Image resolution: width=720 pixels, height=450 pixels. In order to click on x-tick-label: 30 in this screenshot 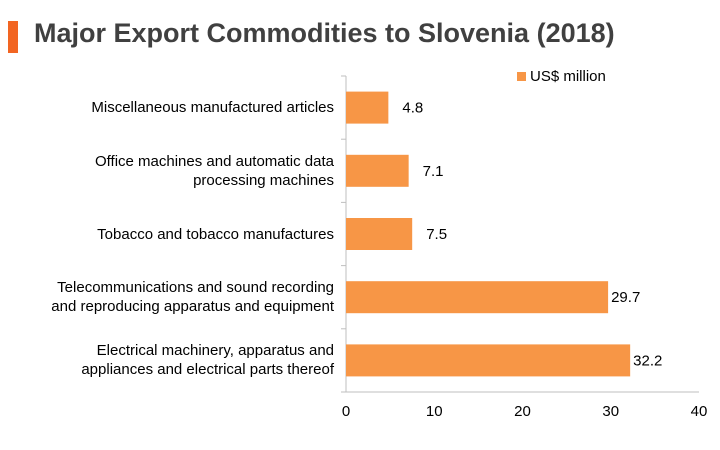, I will do `click(610, 411)`.